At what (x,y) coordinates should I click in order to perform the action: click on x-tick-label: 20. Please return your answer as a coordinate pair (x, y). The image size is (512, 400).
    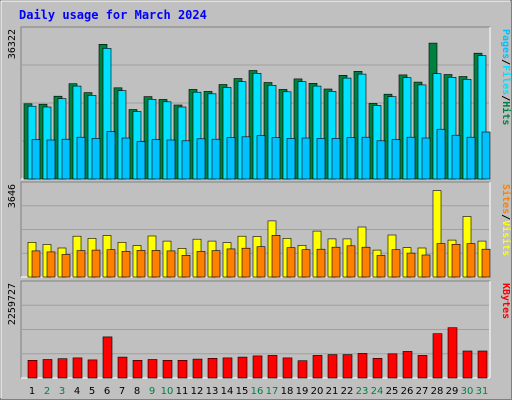
    Looking at the image, I should click on (317, 391).